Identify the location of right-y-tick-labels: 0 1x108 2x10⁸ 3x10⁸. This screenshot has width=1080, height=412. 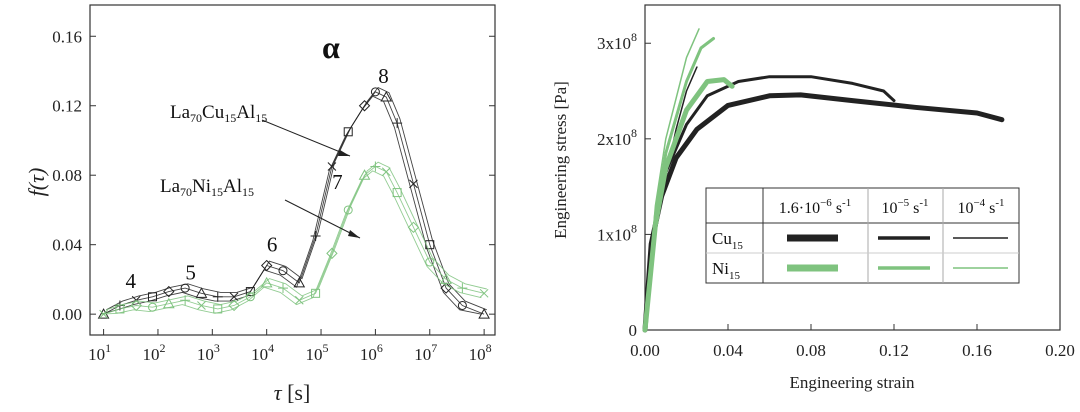
(617, 185).